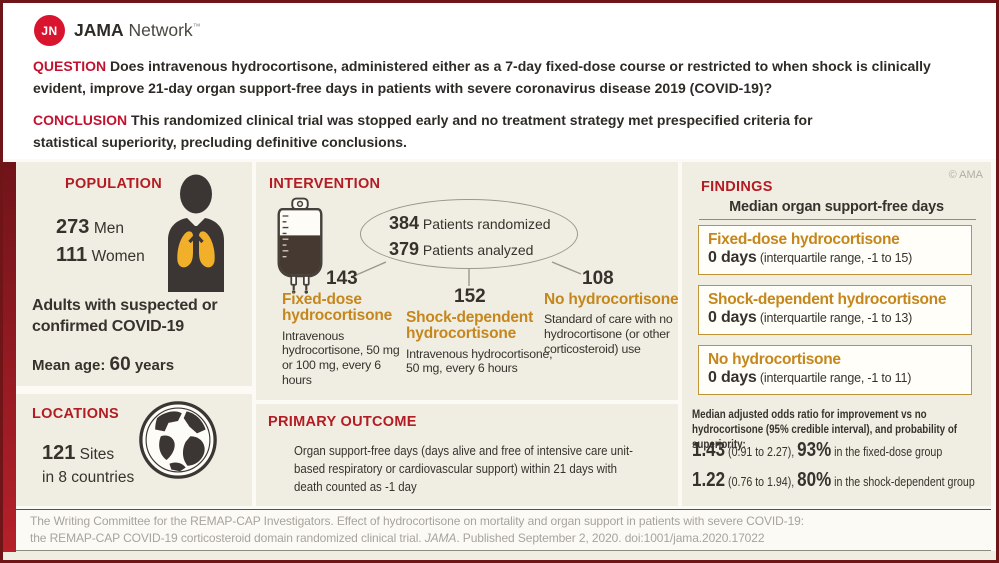 This screenshot has height=563, width=999. I want to click on stat-credible-interval: (0.91 to 2.27),, so click(761, 452).